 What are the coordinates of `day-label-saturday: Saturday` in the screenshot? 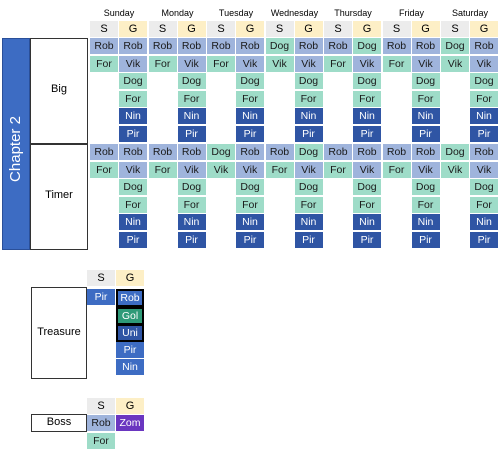 It's located at (470, 13).